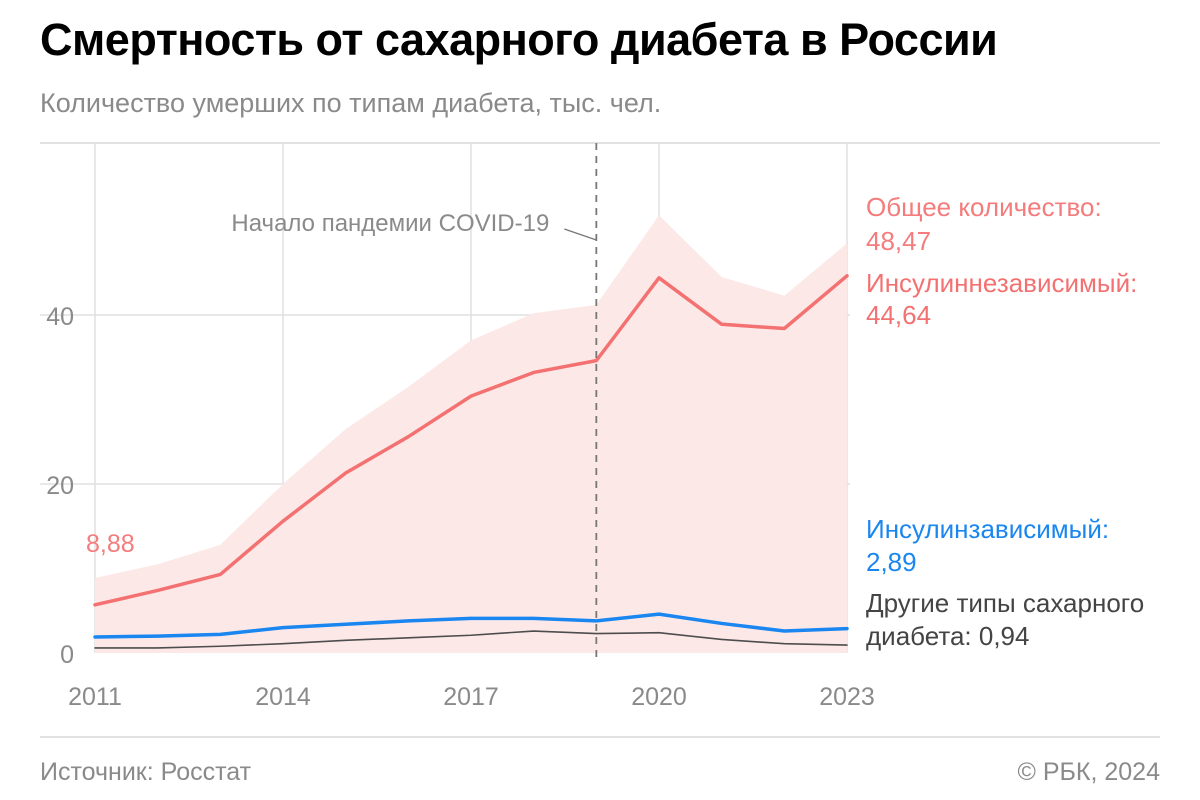 The width and height of the screenshot is (1200, 800). I want to click on copyright-note: © РБК, 2024, so click(1088, 772).